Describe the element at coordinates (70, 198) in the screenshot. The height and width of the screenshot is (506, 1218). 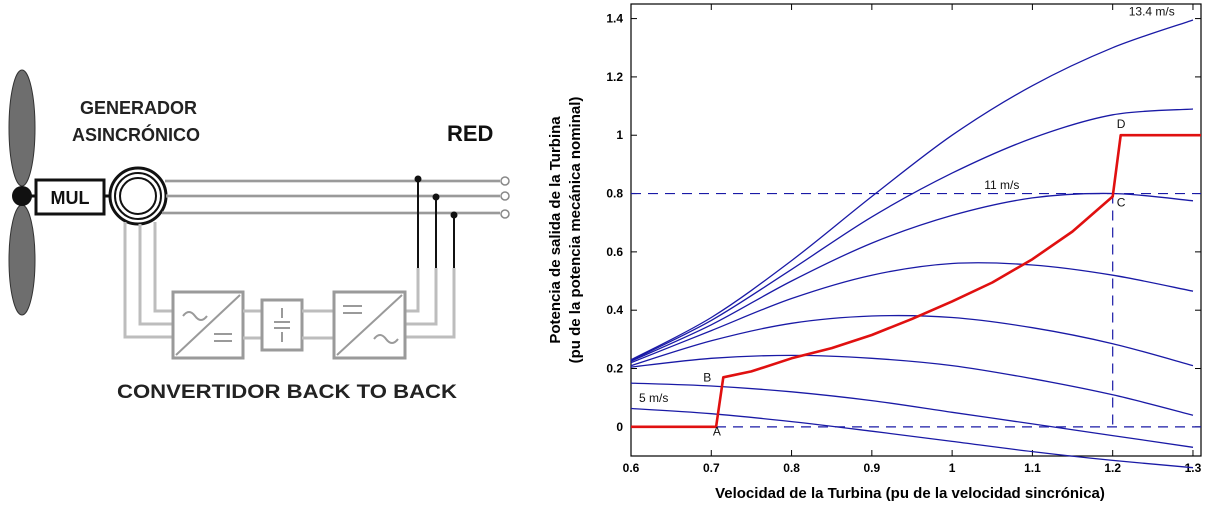
I see `multiplier-label: MUL` at that location.